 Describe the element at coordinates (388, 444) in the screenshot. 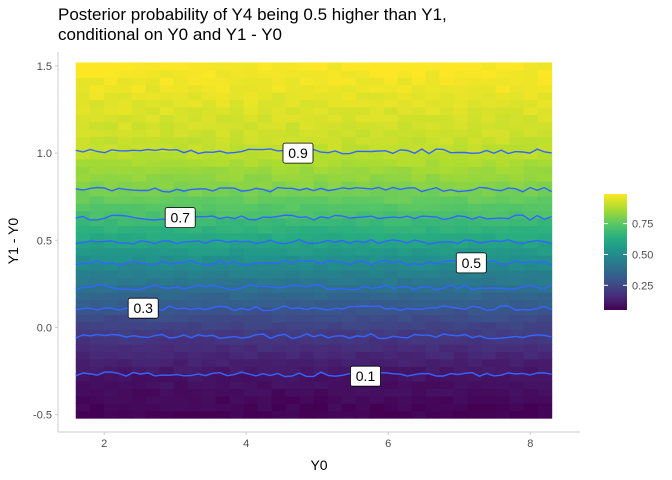

I see `x-tick-label: 6` at that location.